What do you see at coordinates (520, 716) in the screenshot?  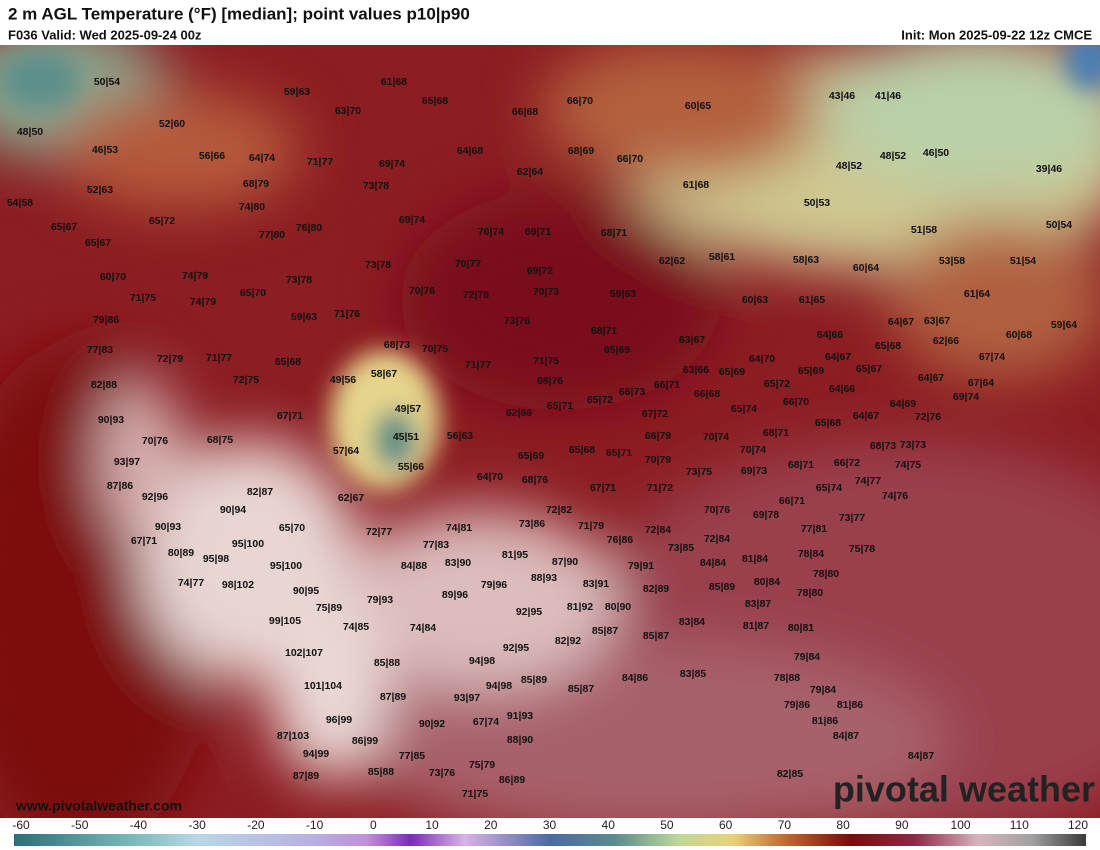 I see `point-value: 91|93` at bounding box center [520, 716].